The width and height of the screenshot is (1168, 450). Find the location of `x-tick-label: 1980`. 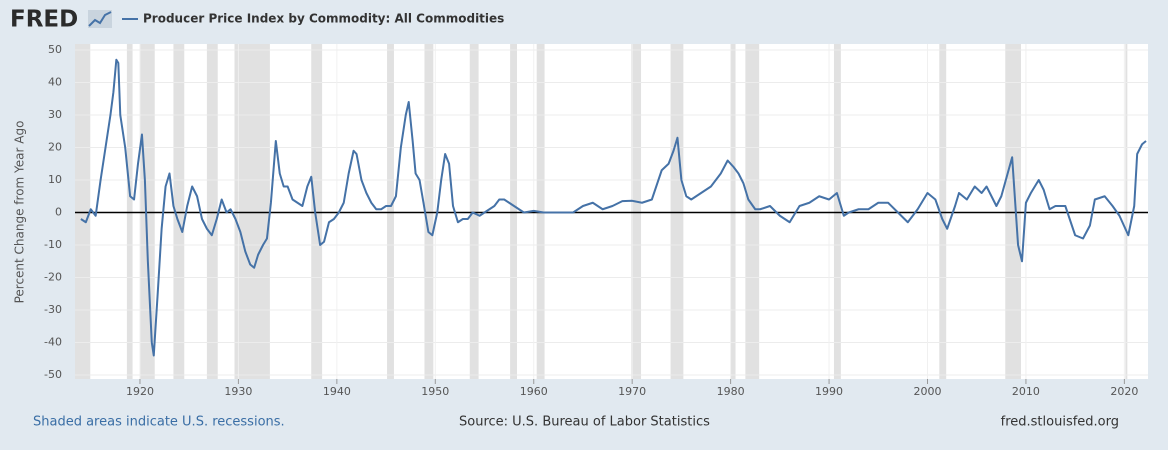

x-tick-label: 1980 is located at coordinates (731, 391).